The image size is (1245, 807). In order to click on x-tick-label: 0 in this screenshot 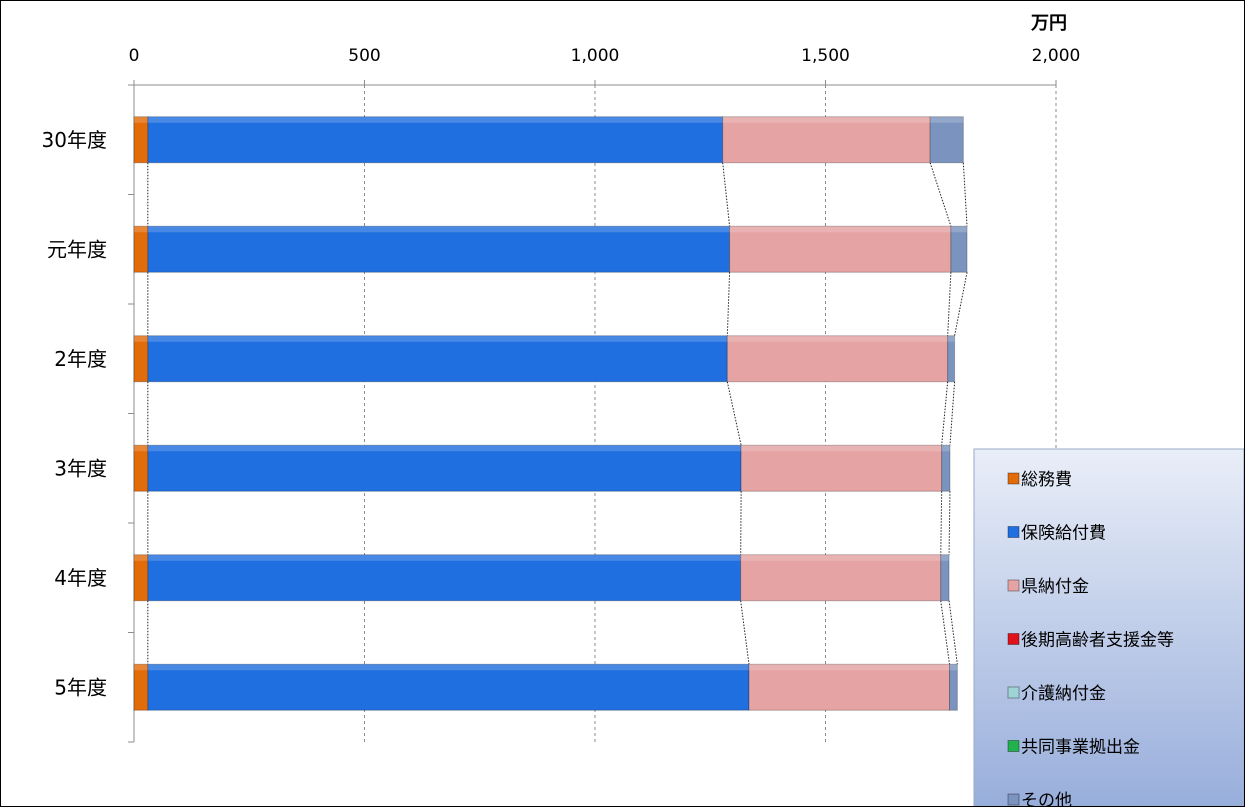, I will do `click(134, 56)`.